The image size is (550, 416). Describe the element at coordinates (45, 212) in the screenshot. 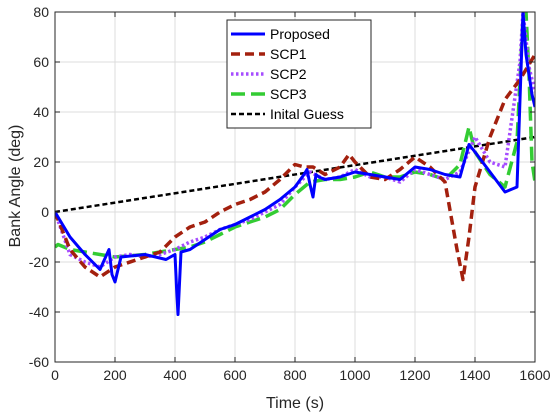

I see `y-tick-label: 0` at that location.